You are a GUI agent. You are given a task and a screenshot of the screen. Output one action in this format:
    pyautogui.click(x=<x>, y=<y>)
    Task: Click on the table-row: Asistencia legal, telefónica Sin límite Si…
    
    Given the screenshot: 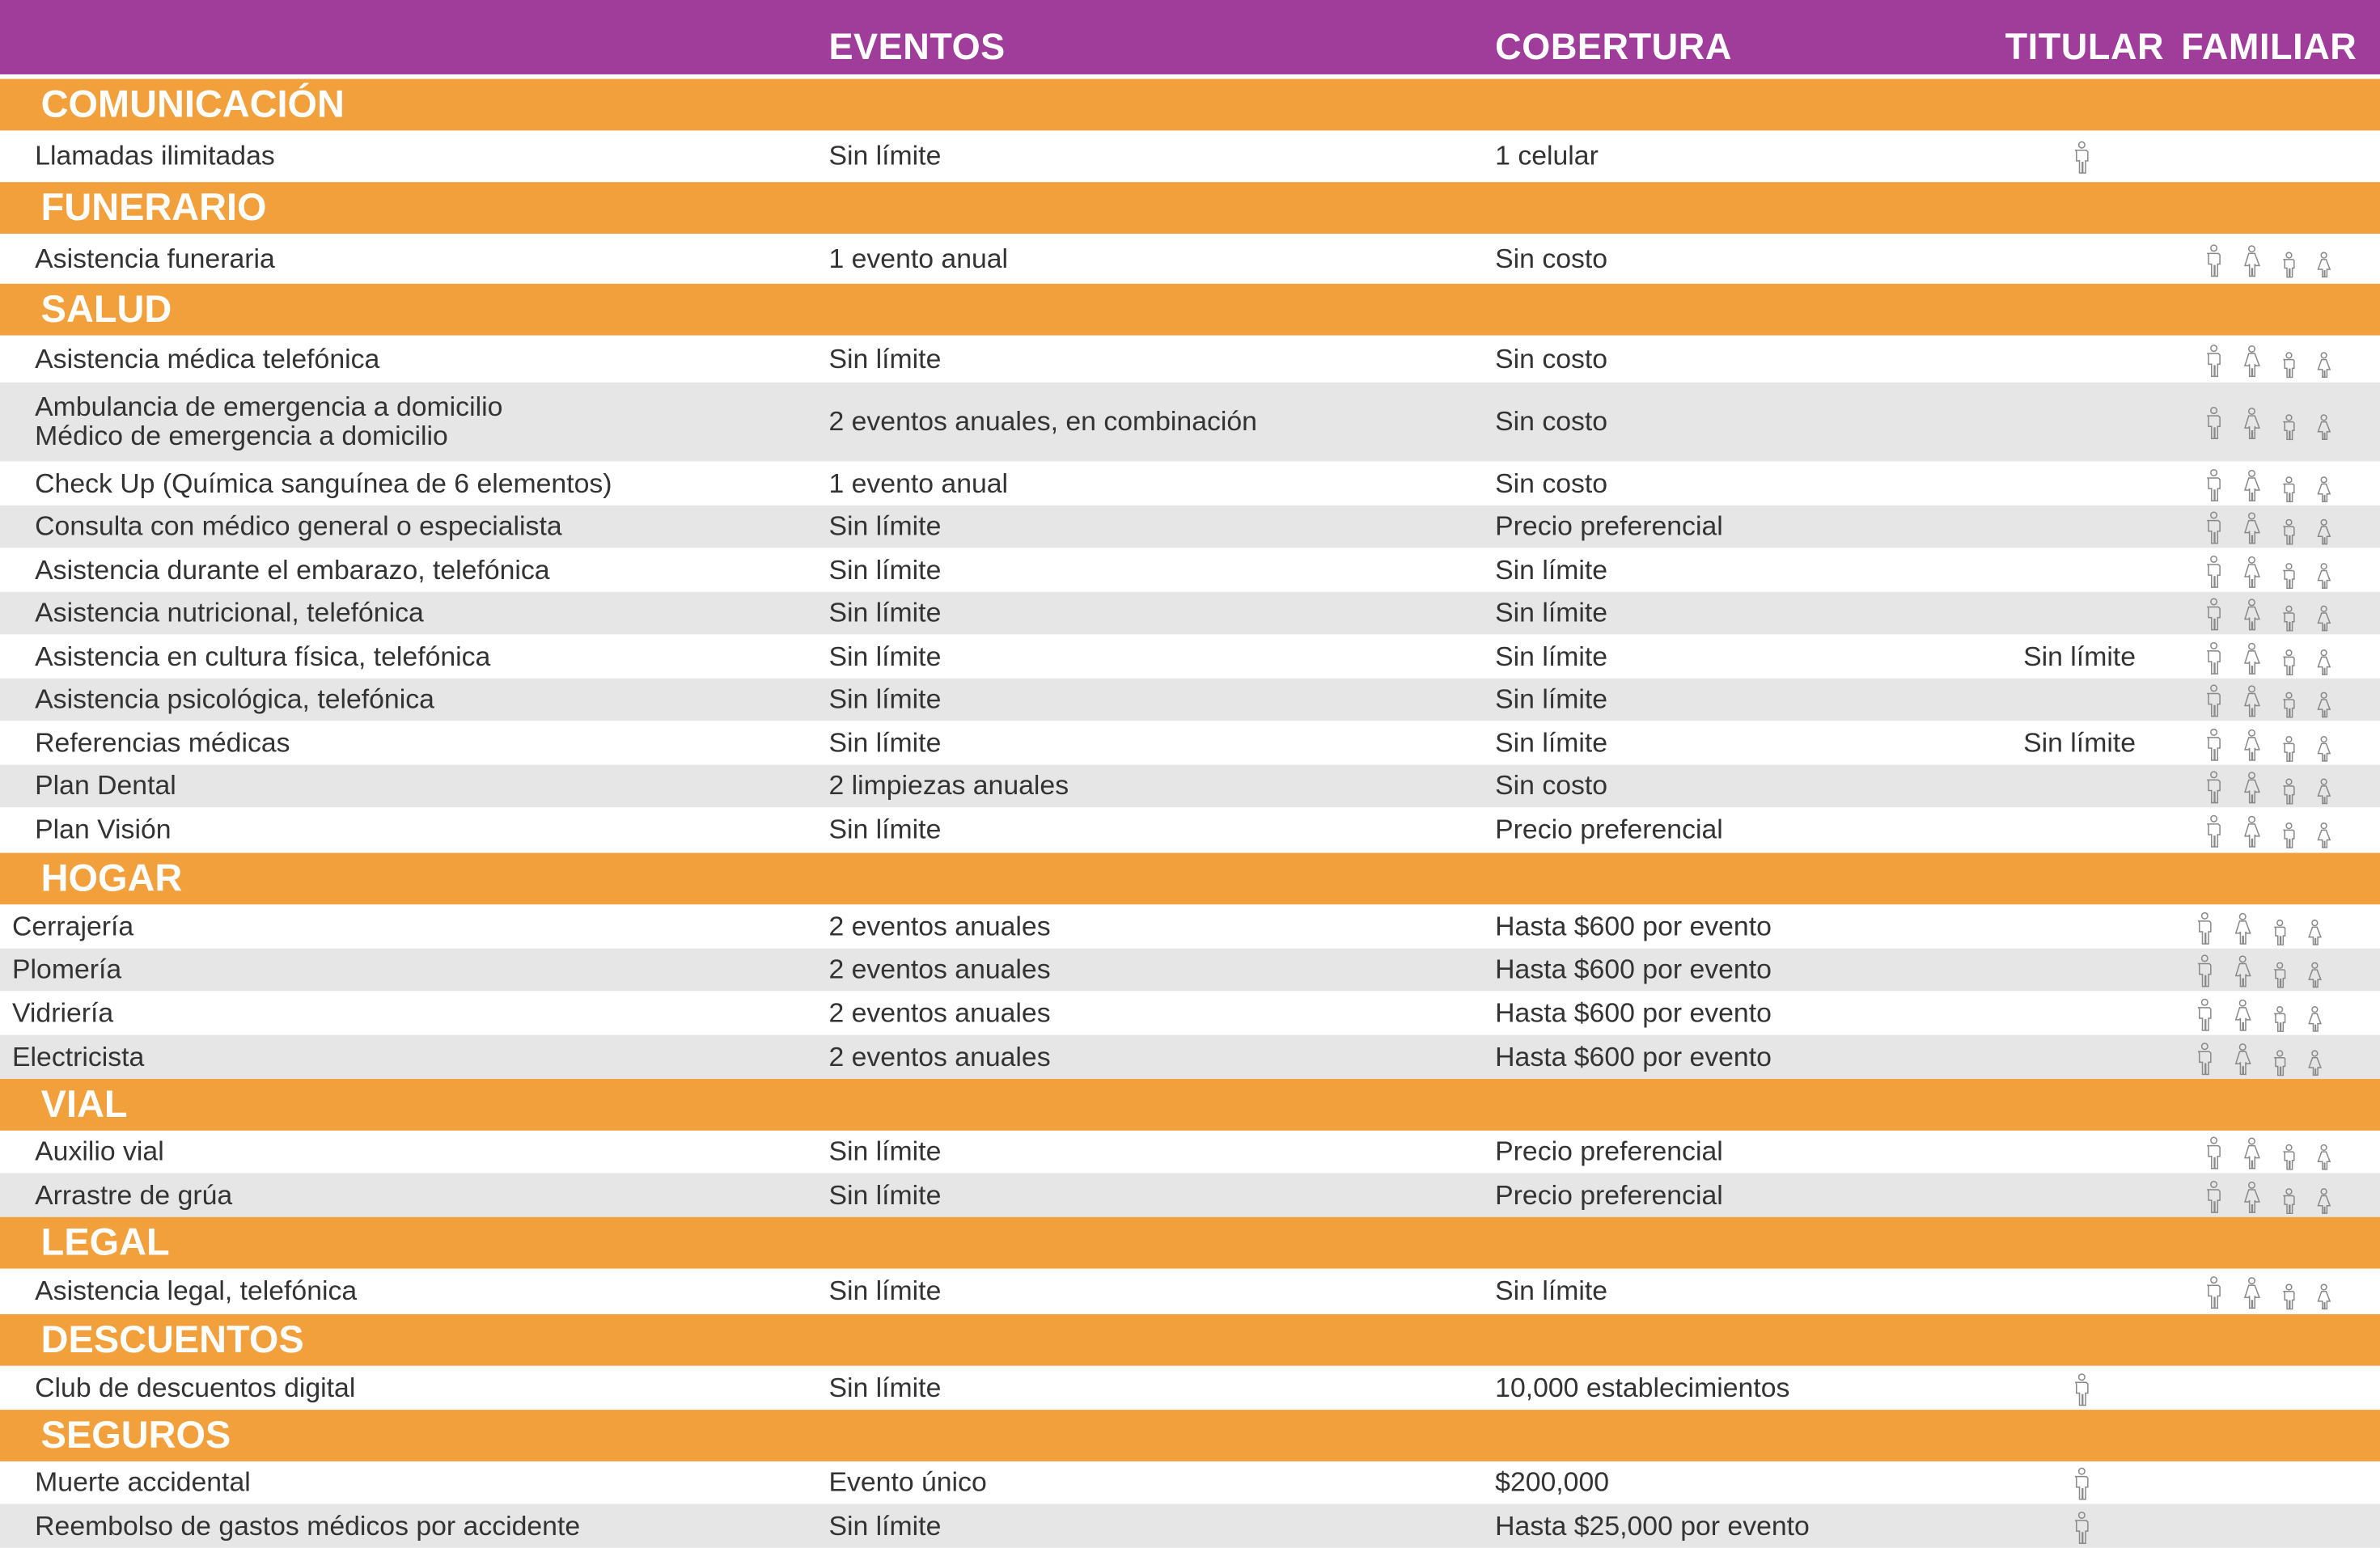 What is the action you would take?
    pyautogui.click(x=1190, y=1291)
    